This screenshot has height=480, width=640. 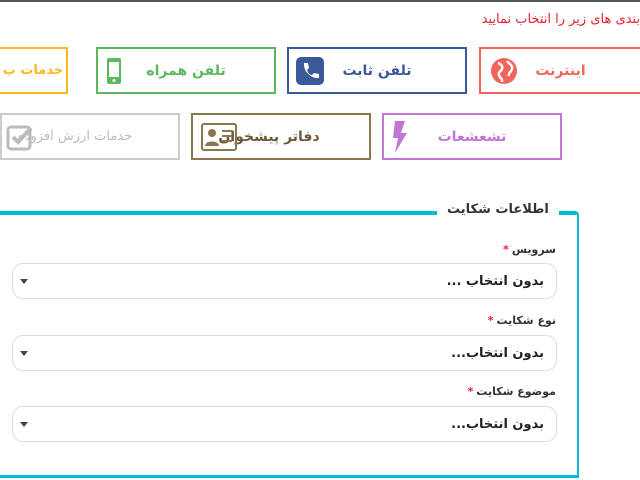 I want to click on complaint-type-label: نوع شکایت*, so click(x=522, y=320).